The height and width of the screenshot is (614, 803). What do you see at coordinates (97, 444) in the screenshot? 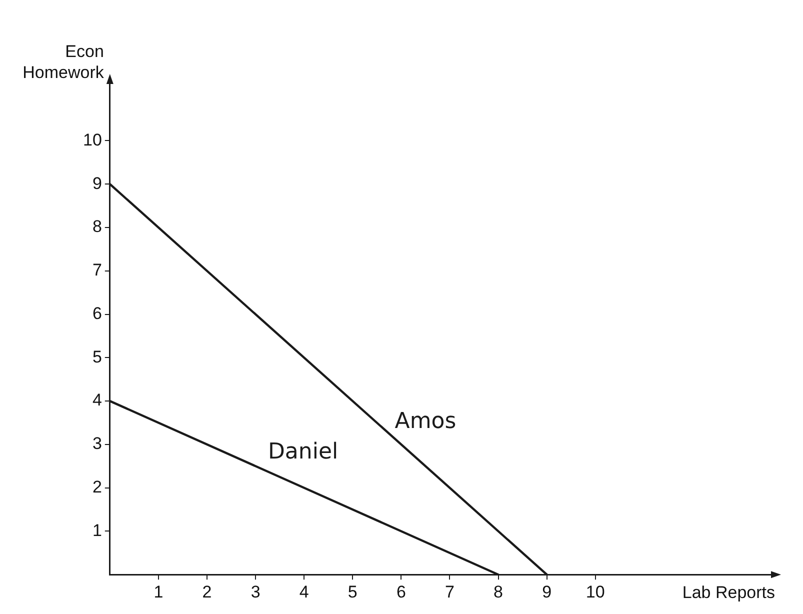
I see `y-tick-label: 3` at bounding box center [97, 444].